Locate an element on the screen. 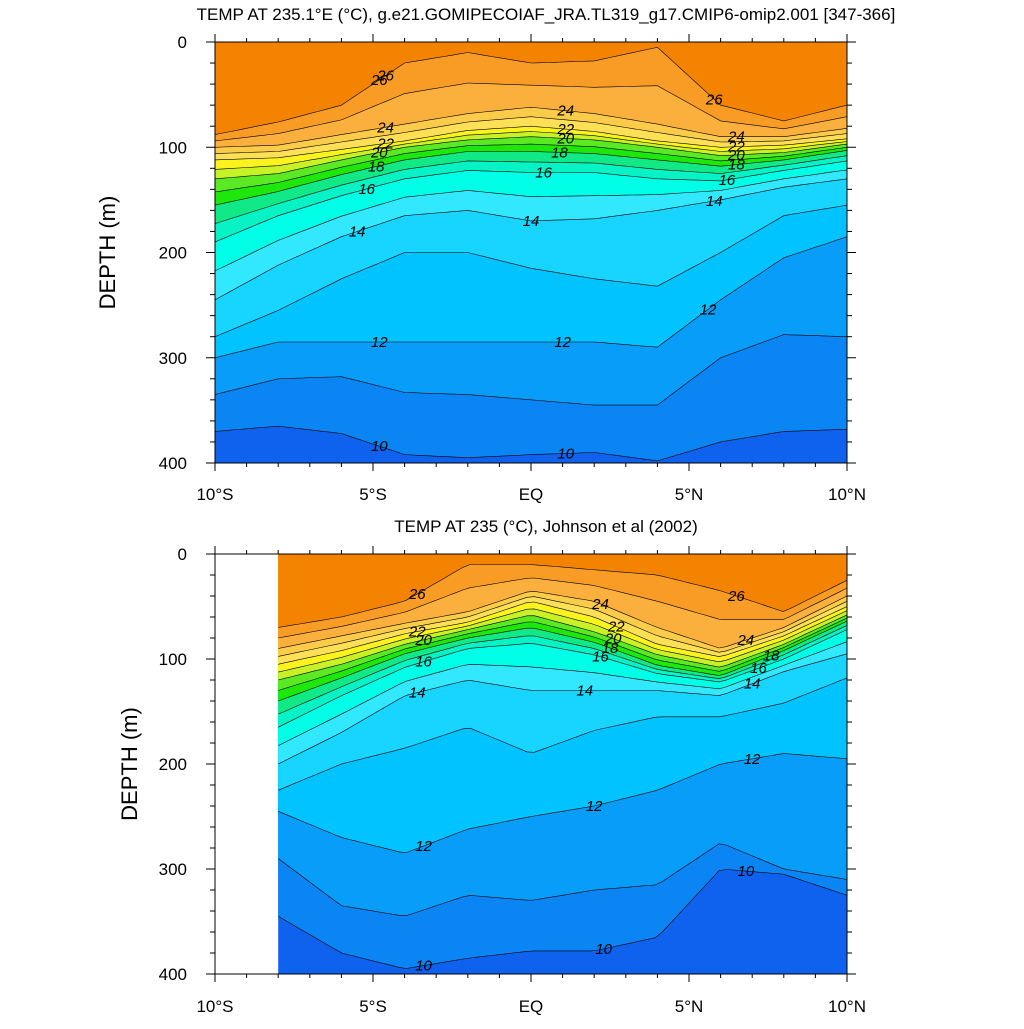  chart-title: TEMP AT 235 (°C), Johnson et al (2002) is located at coordinates (546, 526).